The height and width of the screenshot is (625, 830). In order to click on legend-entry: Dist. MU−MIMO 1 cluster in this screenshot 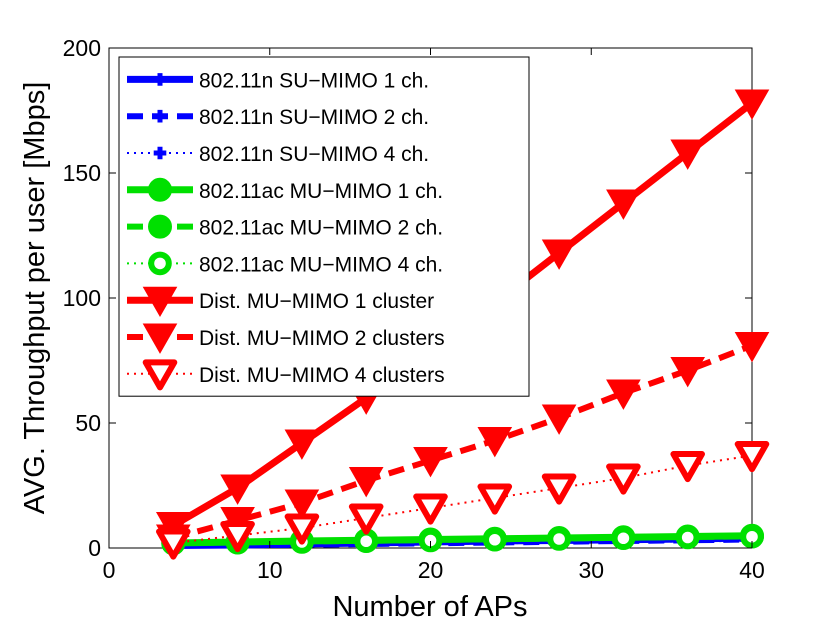, I will do `click(280, 302)`.